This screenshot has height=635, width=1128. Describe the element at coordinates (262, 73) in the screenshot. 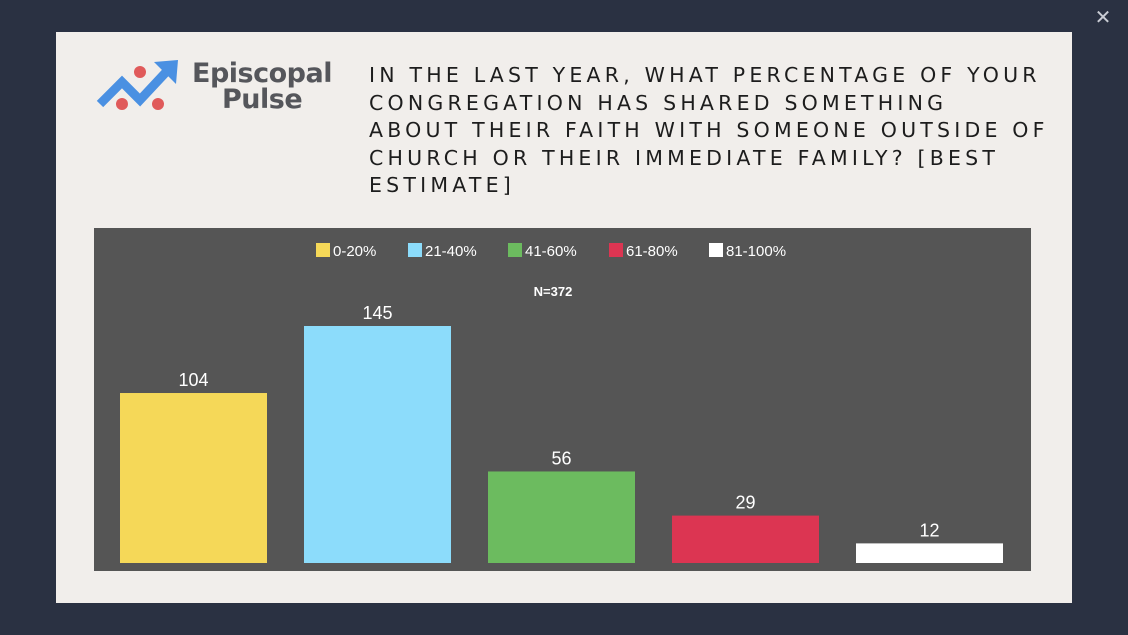

I see `logo-text-episcopal: Episcopal` at that location.